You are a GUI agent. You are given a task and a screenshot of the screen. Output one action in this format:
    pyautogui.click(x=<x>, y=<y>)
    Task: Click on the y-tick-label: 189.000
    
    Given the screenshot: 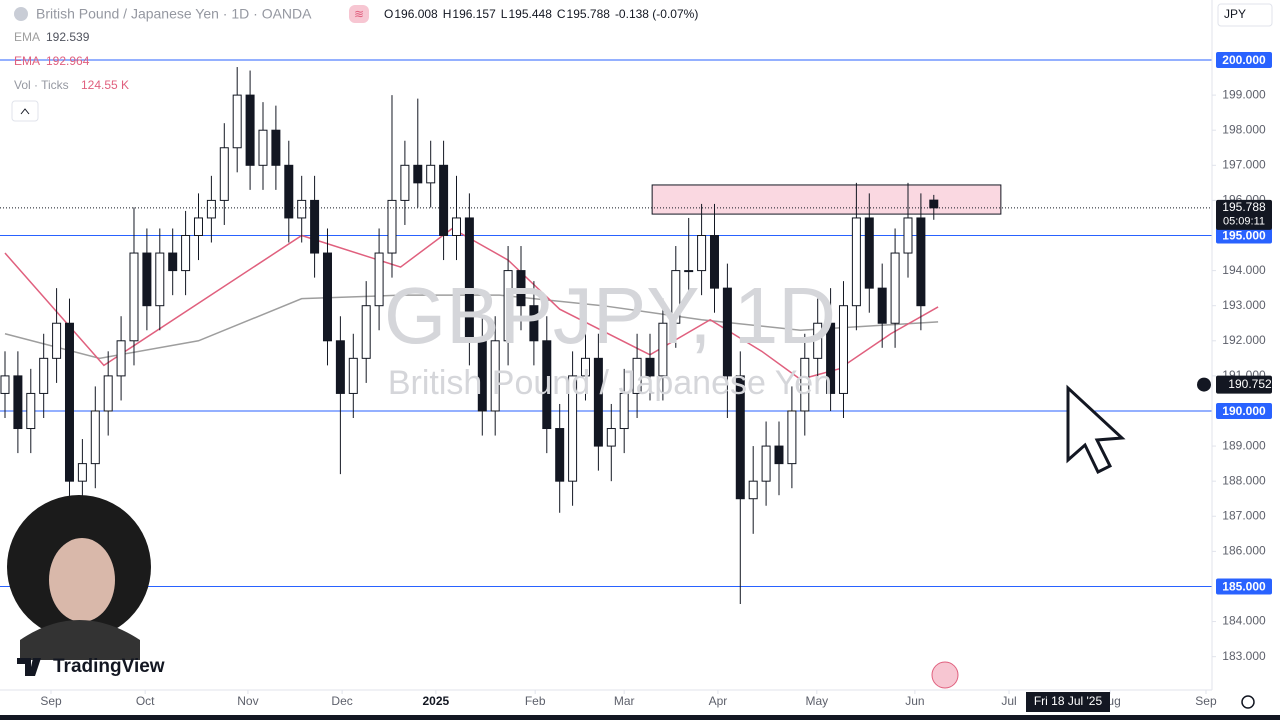 What is the action you would take?
    pyautogui.click(x=1244, y=445)
    